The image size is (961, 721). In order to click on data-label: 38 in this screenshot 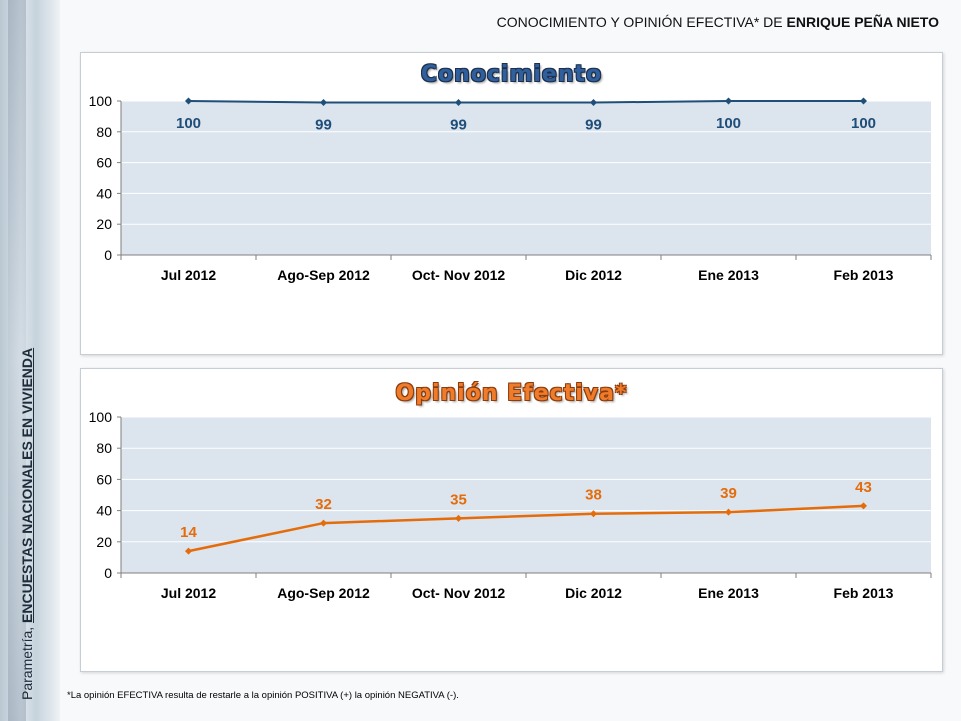, I will do `click(593, 495)`.